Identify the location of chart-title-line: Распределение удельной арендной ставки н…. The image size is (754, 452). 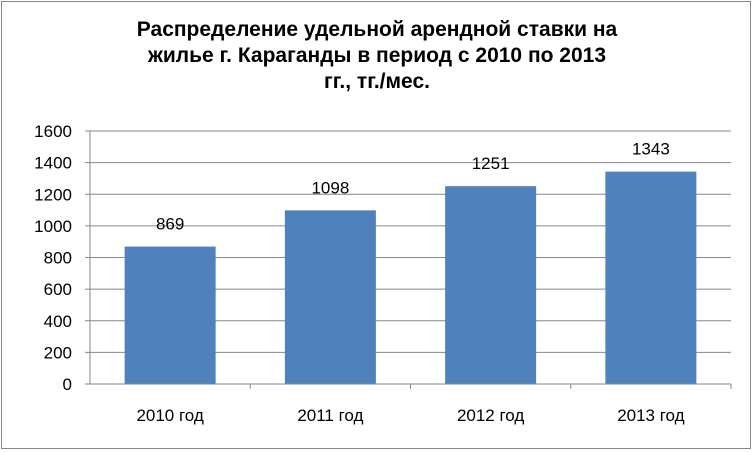
(377, 29).